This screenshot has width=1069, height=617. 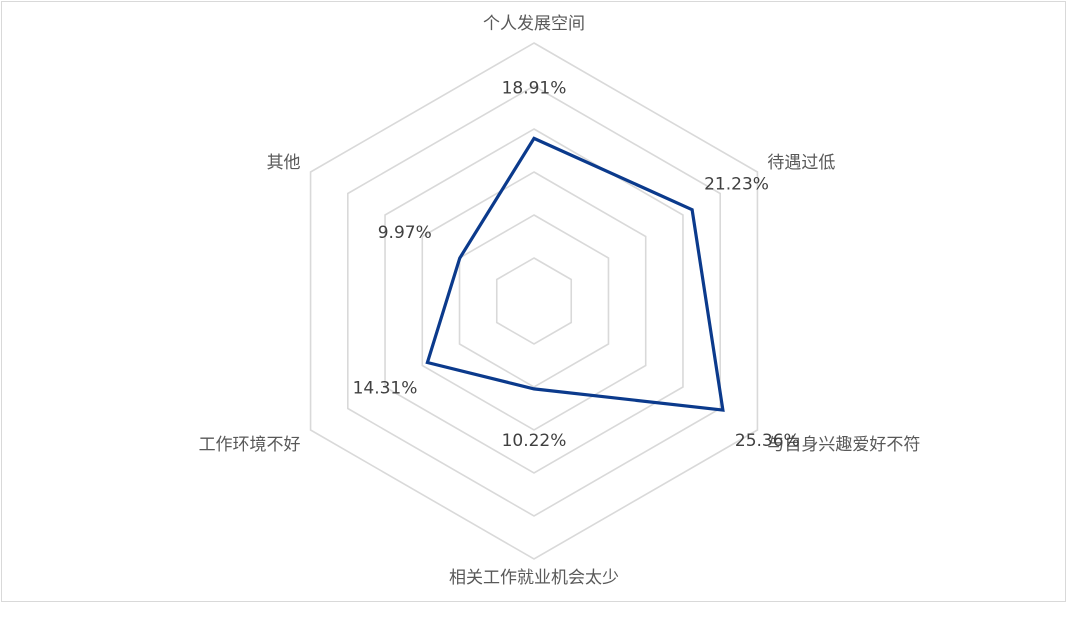 I want to click on category-label-5: 工作环境不好, so click(x=250, y=445).